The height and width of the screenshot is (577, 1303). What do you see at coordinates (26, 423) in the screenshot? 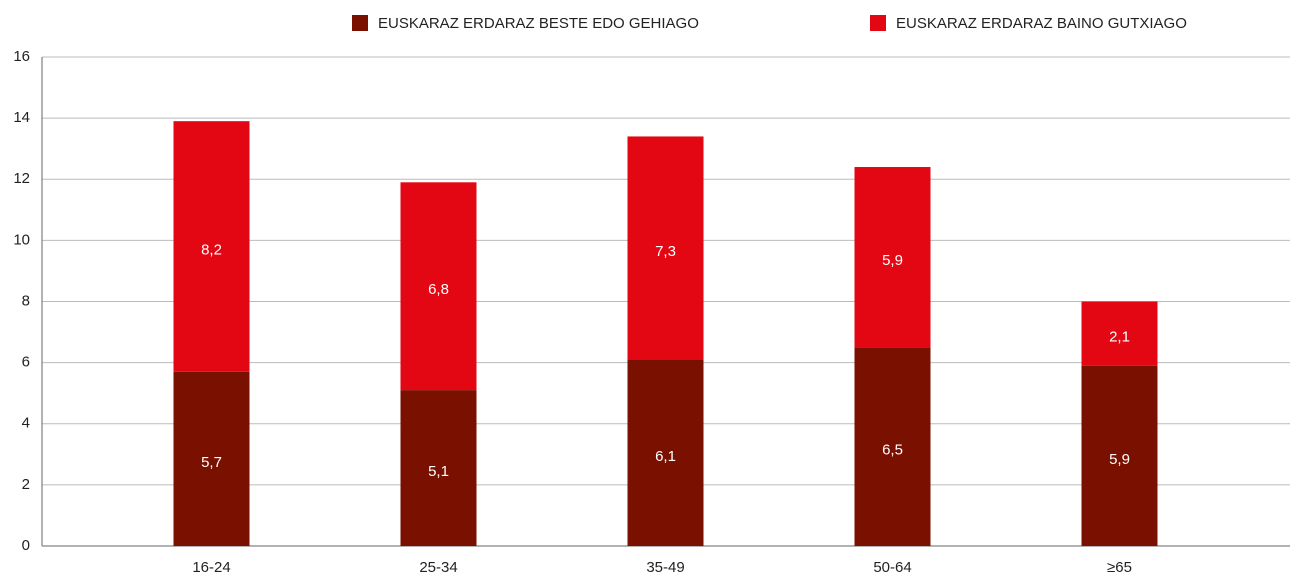
I see `y-tick-label: 4` at bounding box center [26, 423].